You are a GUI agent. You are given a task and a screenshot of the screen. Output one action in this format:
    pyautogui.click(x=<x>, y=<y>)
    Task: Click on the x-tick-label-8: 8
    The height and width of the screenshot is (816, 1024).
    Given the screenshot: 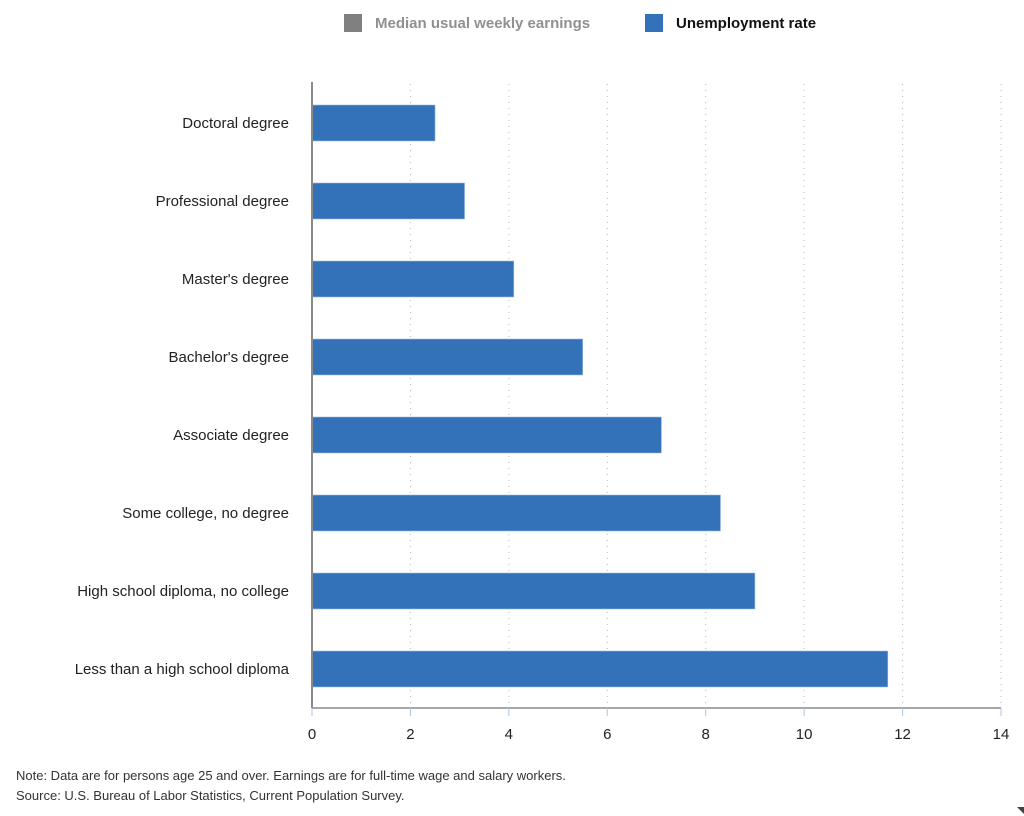 What is the action you would take?
    pyautogui.click(x=706, y=734)
    